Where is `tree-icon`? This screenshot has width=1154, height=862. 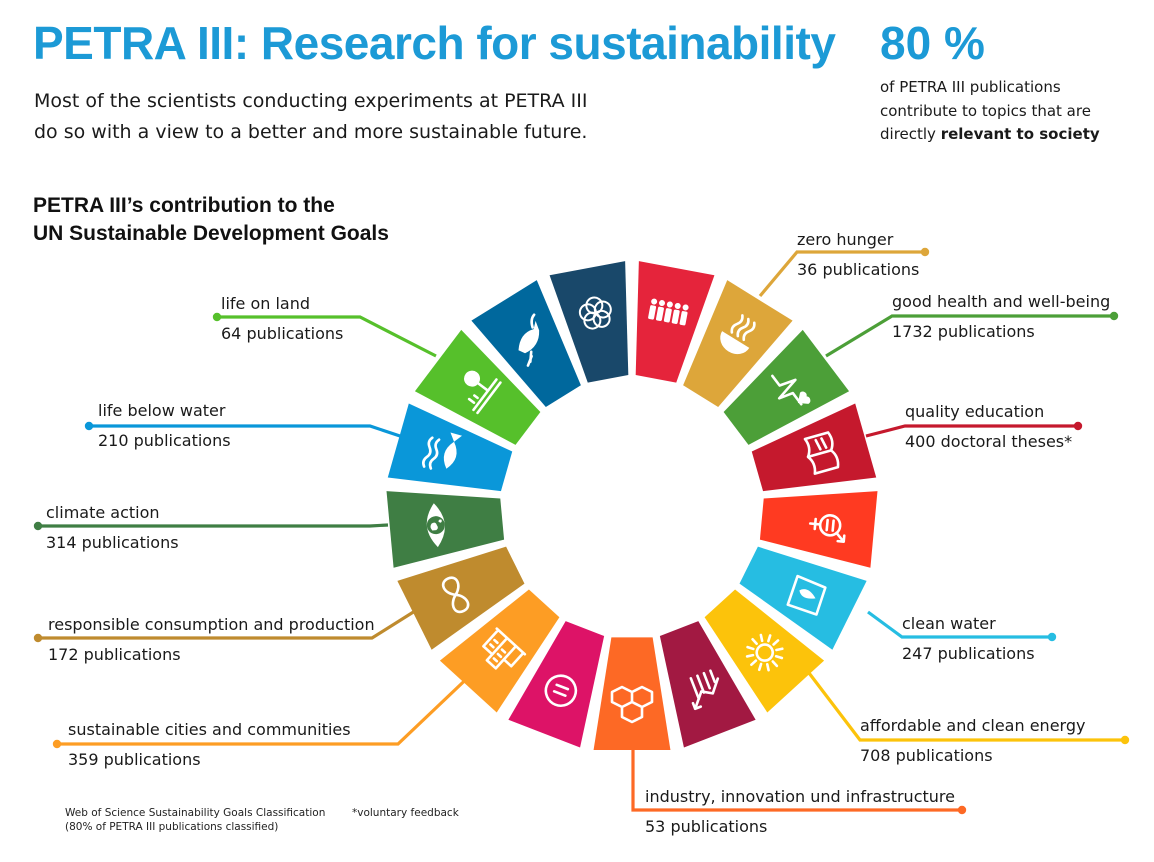
tree-icon is located at coordinates (483, 392).